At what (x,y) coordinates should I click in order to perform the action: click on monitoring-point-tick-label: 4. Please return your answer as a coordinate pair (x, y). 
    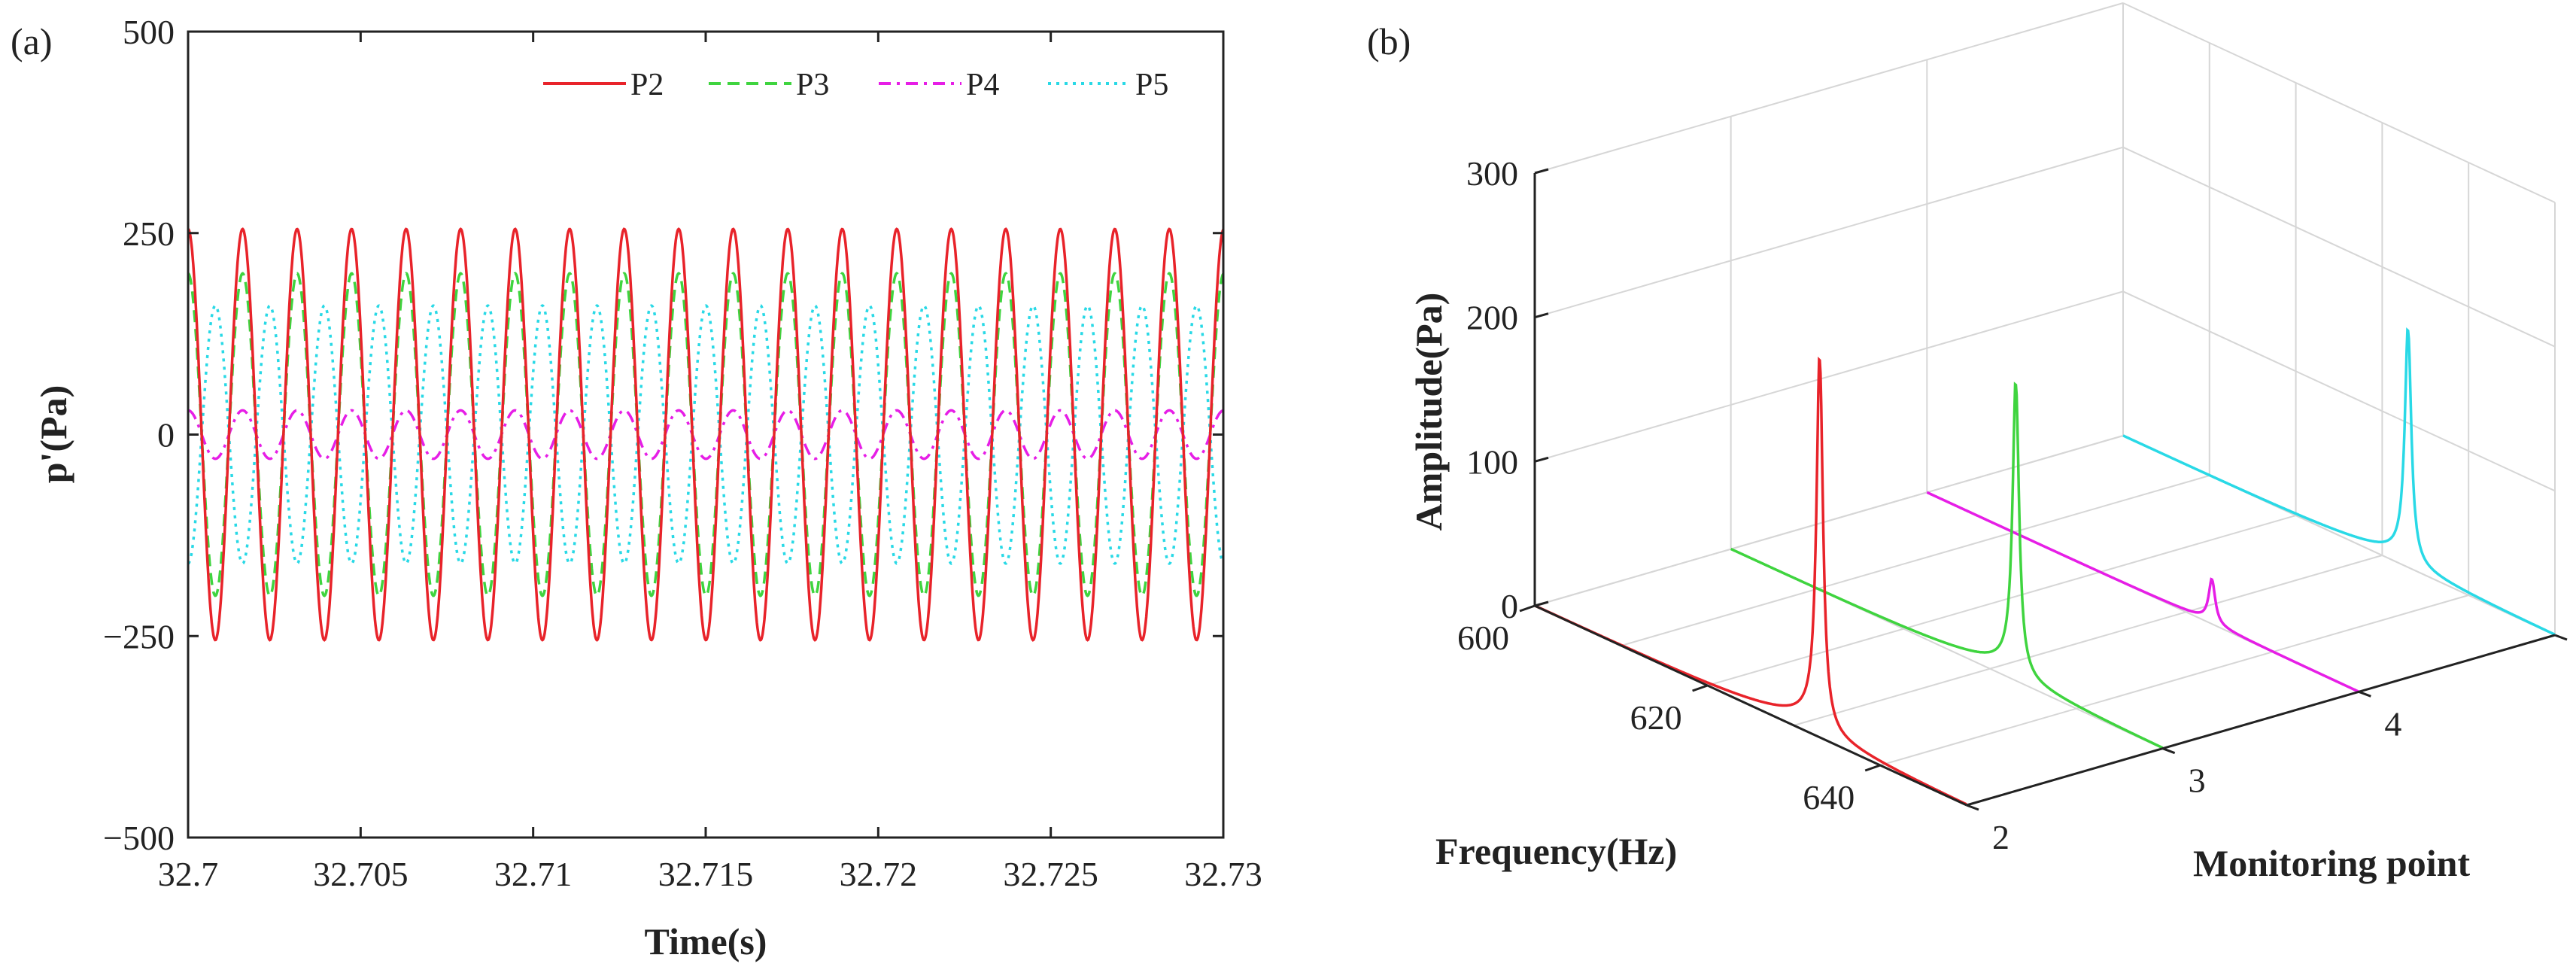
    Looking at the image, I should click on (2392, 723).